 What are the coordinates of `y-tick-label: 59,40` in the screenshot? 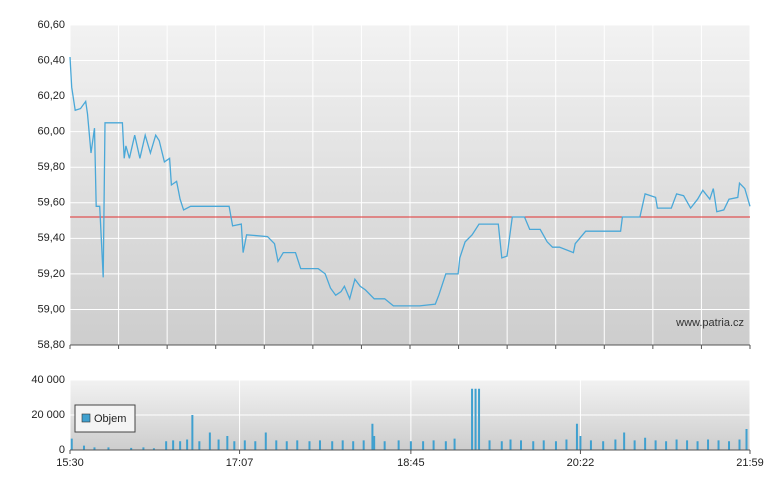 It's located at (51, 238).